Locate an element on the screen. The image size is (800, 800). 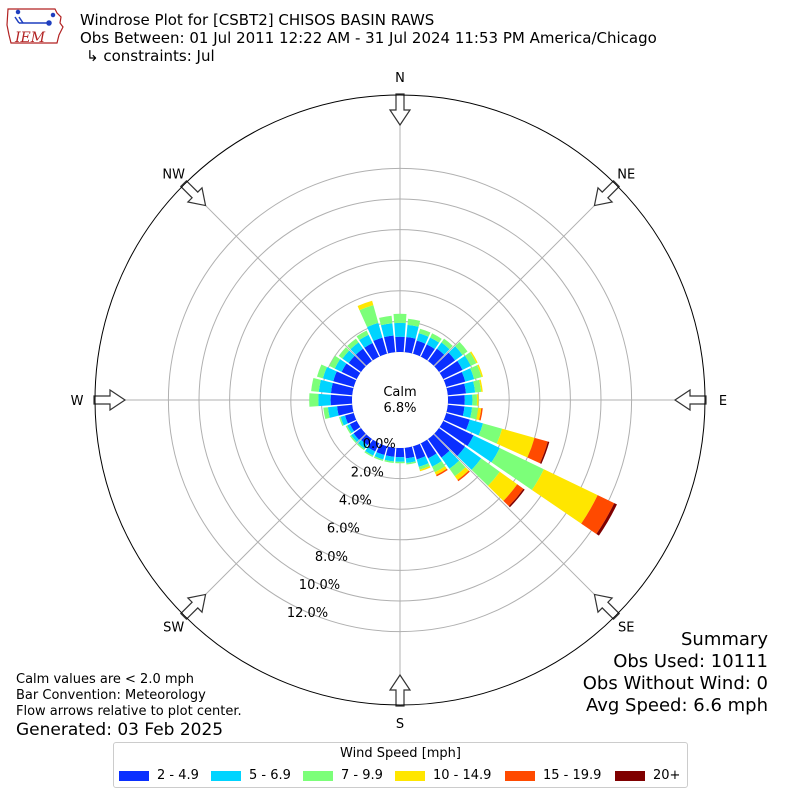
calm-definition: Calm values are < 2.0 mph is located at coordinates (105, 679).